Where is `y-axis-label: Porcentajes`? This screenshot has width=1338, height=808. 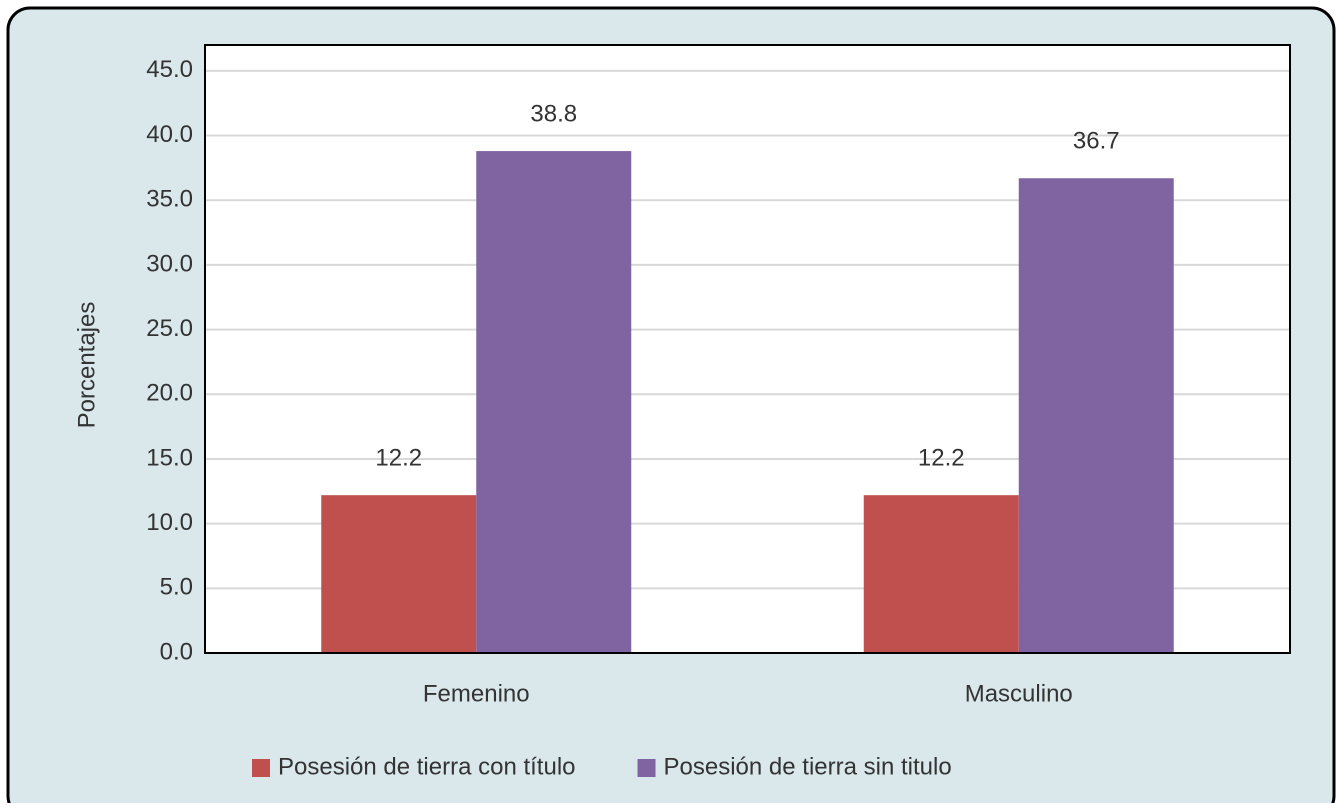
y-axis-label: Porcentajes is located at coordinates (86, 365).